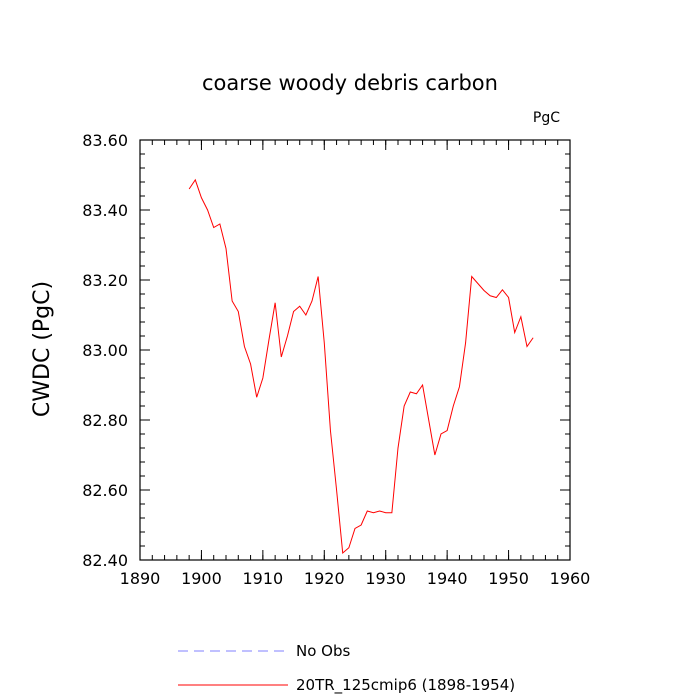 Image resolution: width=700 pixels, height=700 pixels. Describe the element at coordinates (105, 280) in the screenshot. I see `y-tick-label: 83.20` at that location.